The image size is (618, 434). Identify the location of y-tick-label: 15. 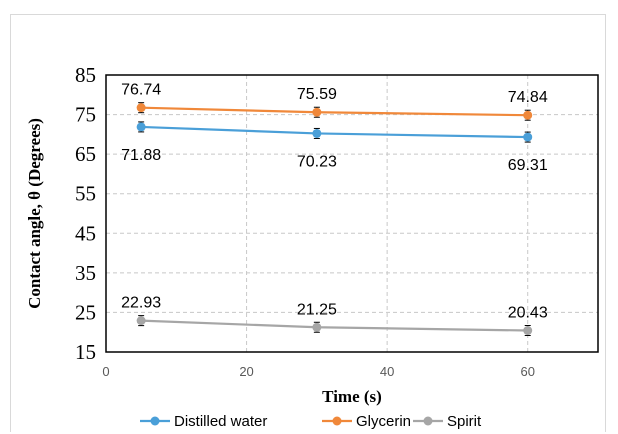
(85, 352).